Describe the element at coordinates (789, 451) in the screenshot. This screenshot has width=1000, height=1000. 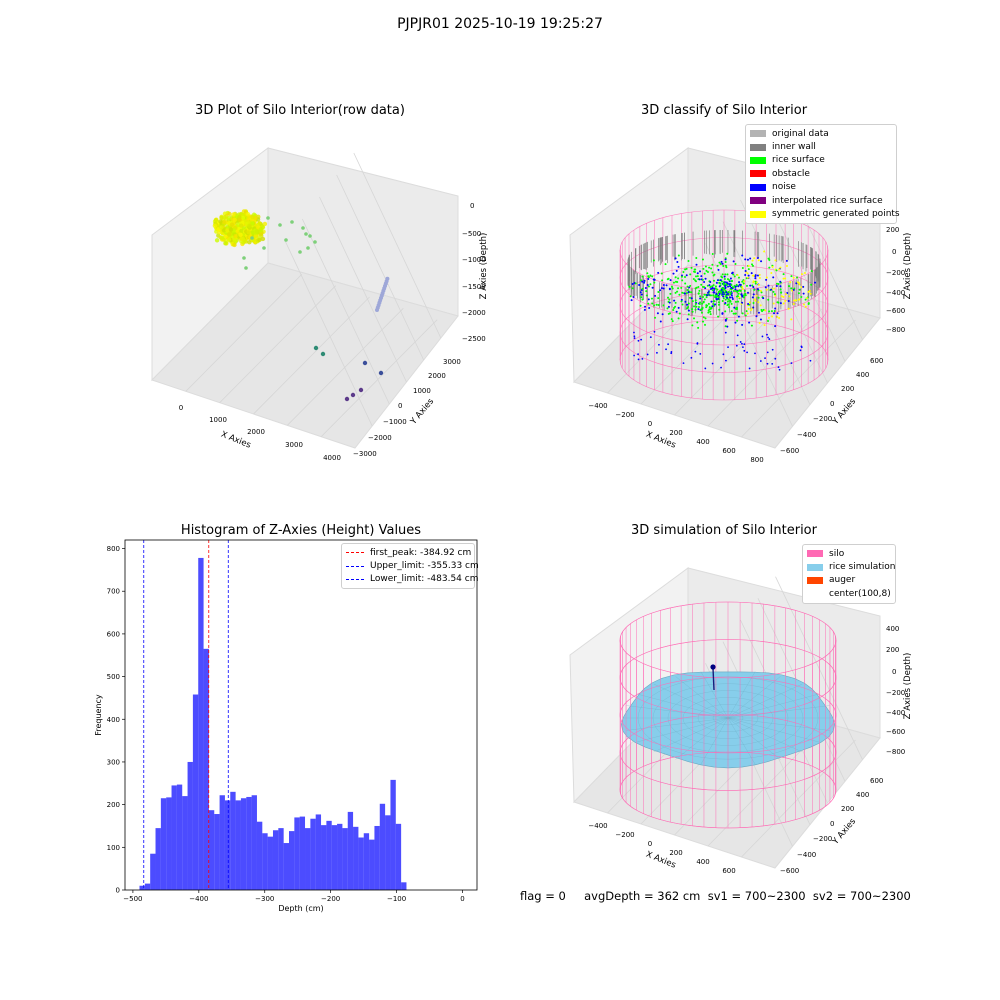
I see `cls-y-tick: −600` at that location.